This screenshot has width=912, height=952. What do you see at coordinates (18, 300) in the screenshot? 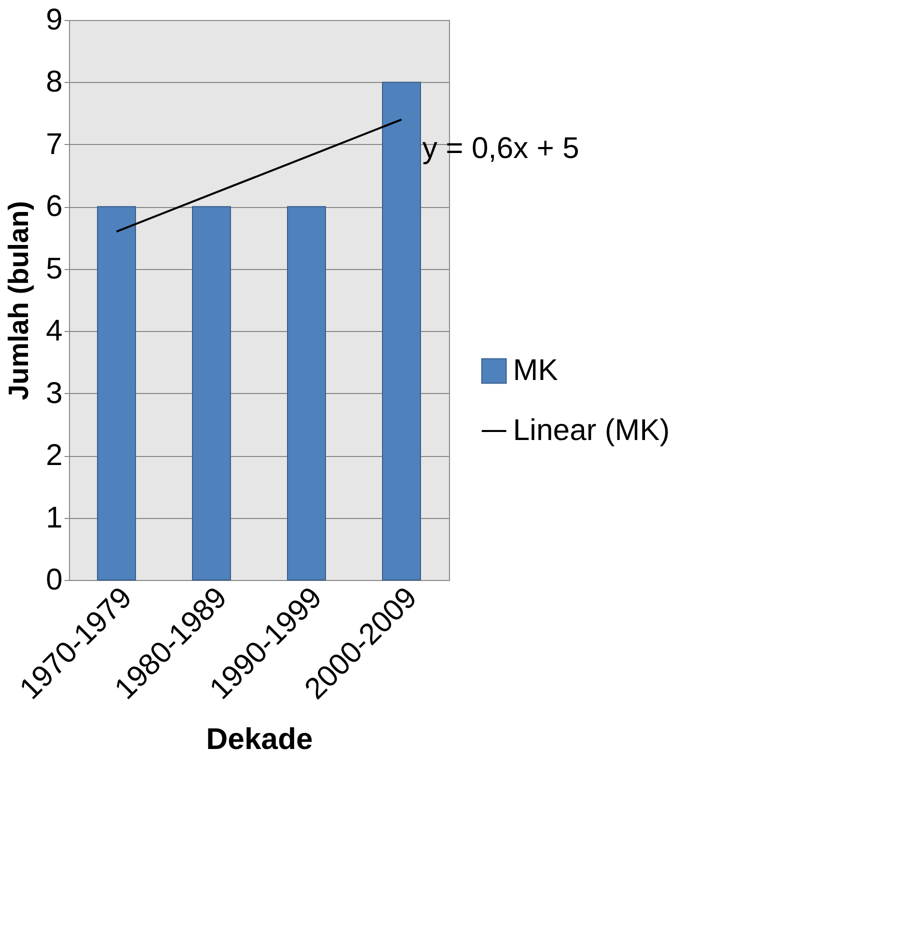
I see `y-axis-title: Jumlah (bulan)` at bounding box center [18, 300].